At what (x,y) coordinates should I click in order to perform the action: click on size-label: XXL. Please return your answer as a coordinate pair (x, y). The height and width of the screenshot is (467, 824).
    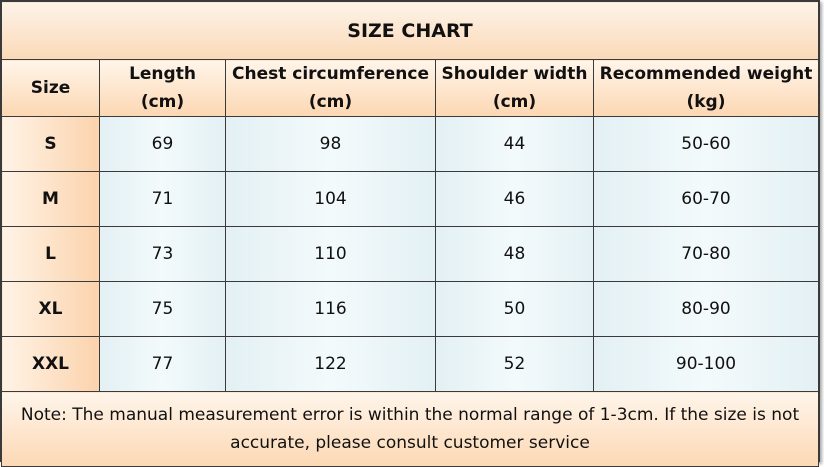
    Looking at the image, I should click on (50, 364).